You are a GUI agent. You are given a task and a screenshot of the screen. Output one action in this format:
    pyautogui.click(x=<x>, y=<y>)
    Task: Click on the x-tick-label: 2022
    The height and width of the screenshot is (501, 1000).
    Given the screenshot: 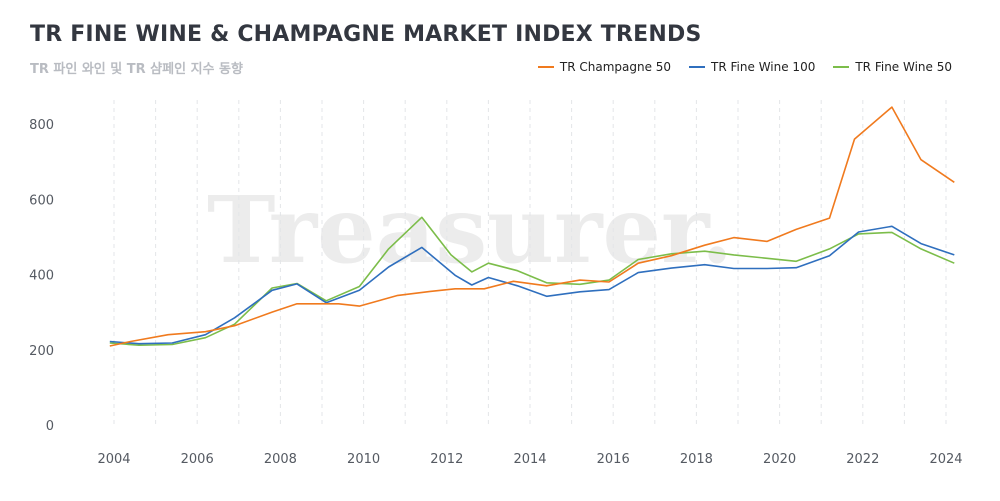 What is the action you would take?
    pyautogui.click(x=862, y=459)
    